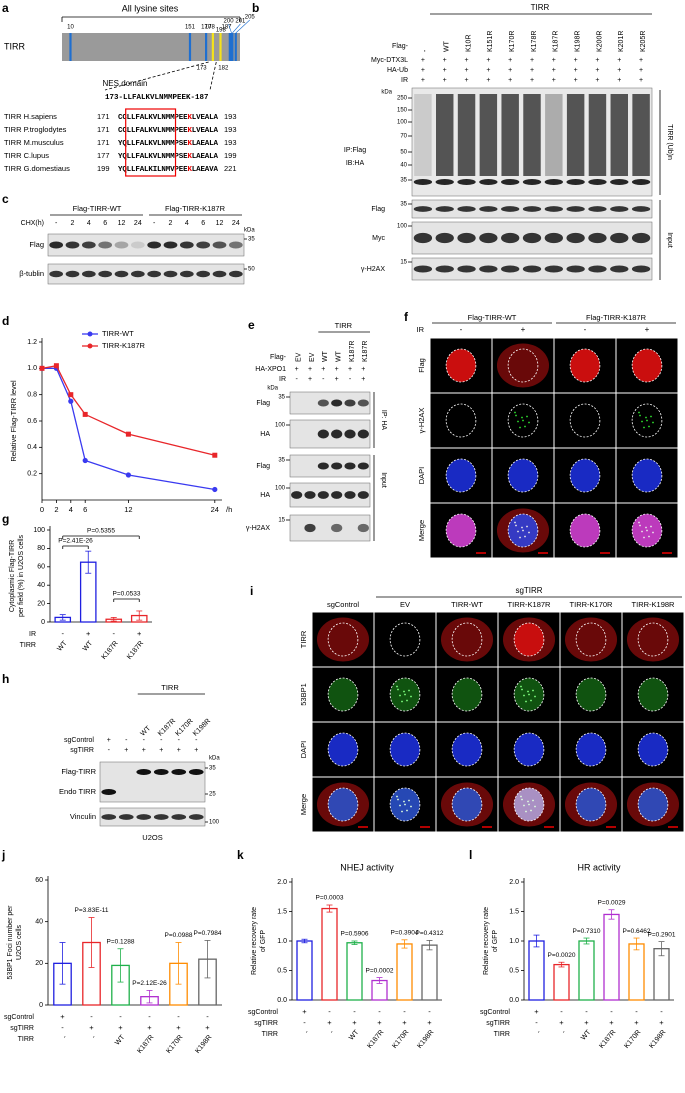 This screenshot has height=1093, width=685. What do you see at coordinates (110, 650) in the screenshot?
I see `category-label: K187R` at bounding box center [110, 650].